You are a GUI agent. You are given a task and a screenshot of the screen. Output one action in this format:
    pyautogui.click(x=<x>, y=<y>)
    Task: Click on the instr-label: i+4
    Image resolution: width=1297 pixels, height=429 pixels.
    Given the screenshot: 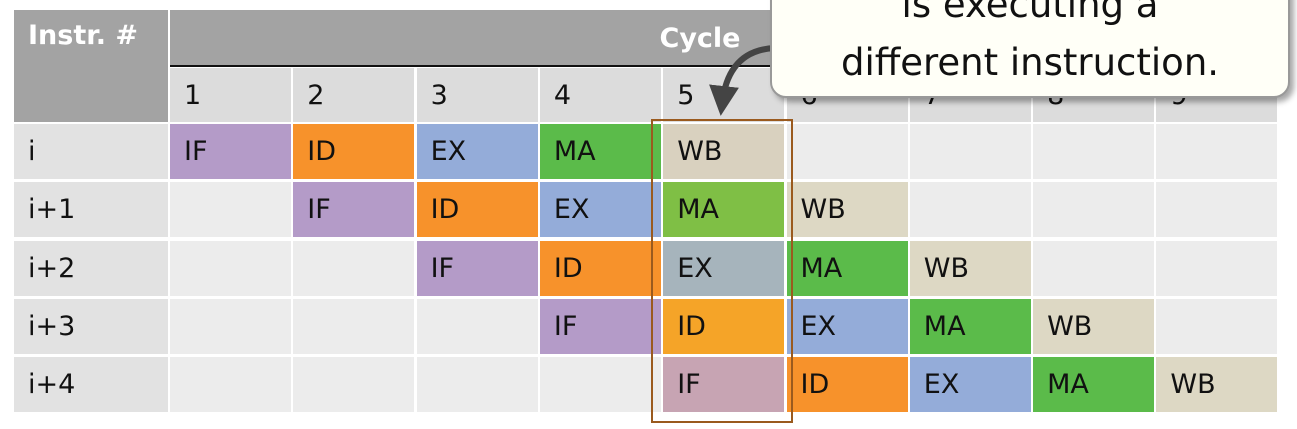 What is the action you would take?
    pyautogui.click(x=91, y=385)
    